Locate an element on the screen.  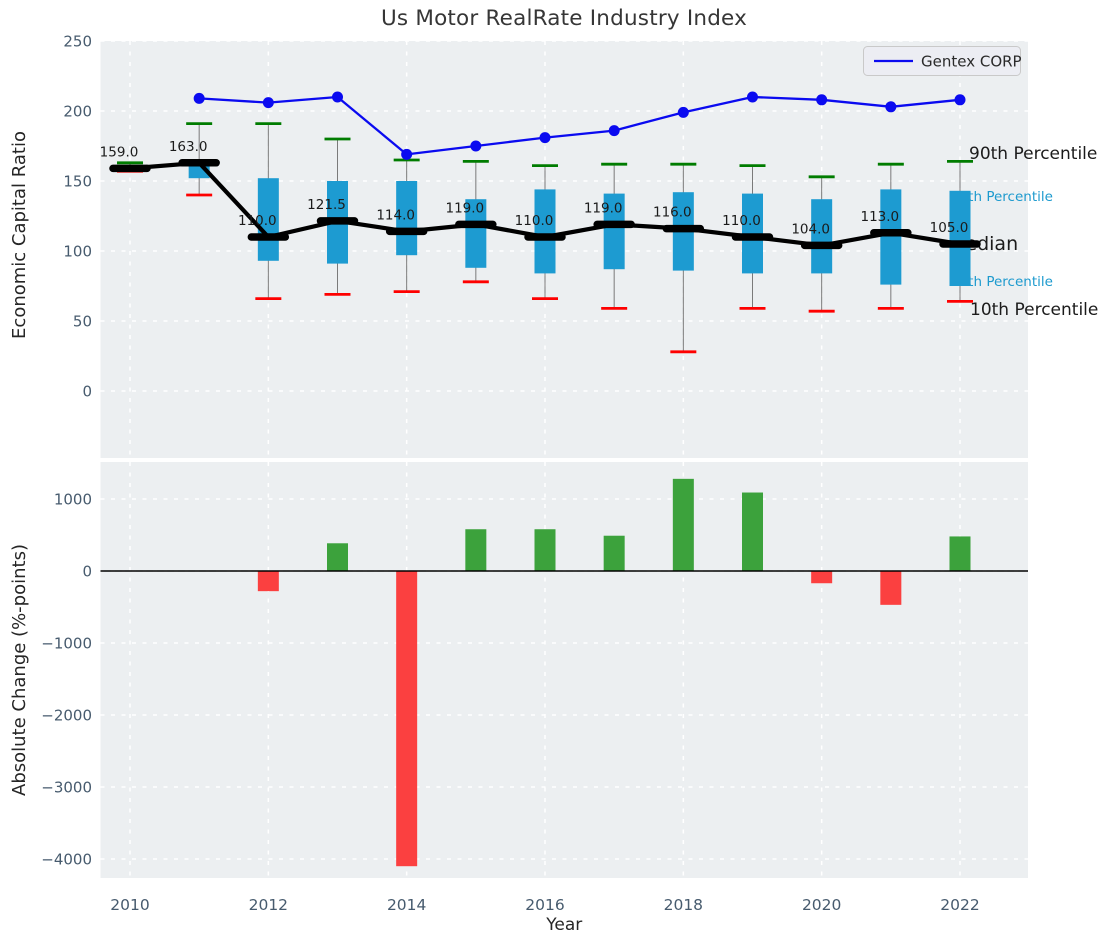
y-tick-label: 200 is located at coordinates (77, 112).